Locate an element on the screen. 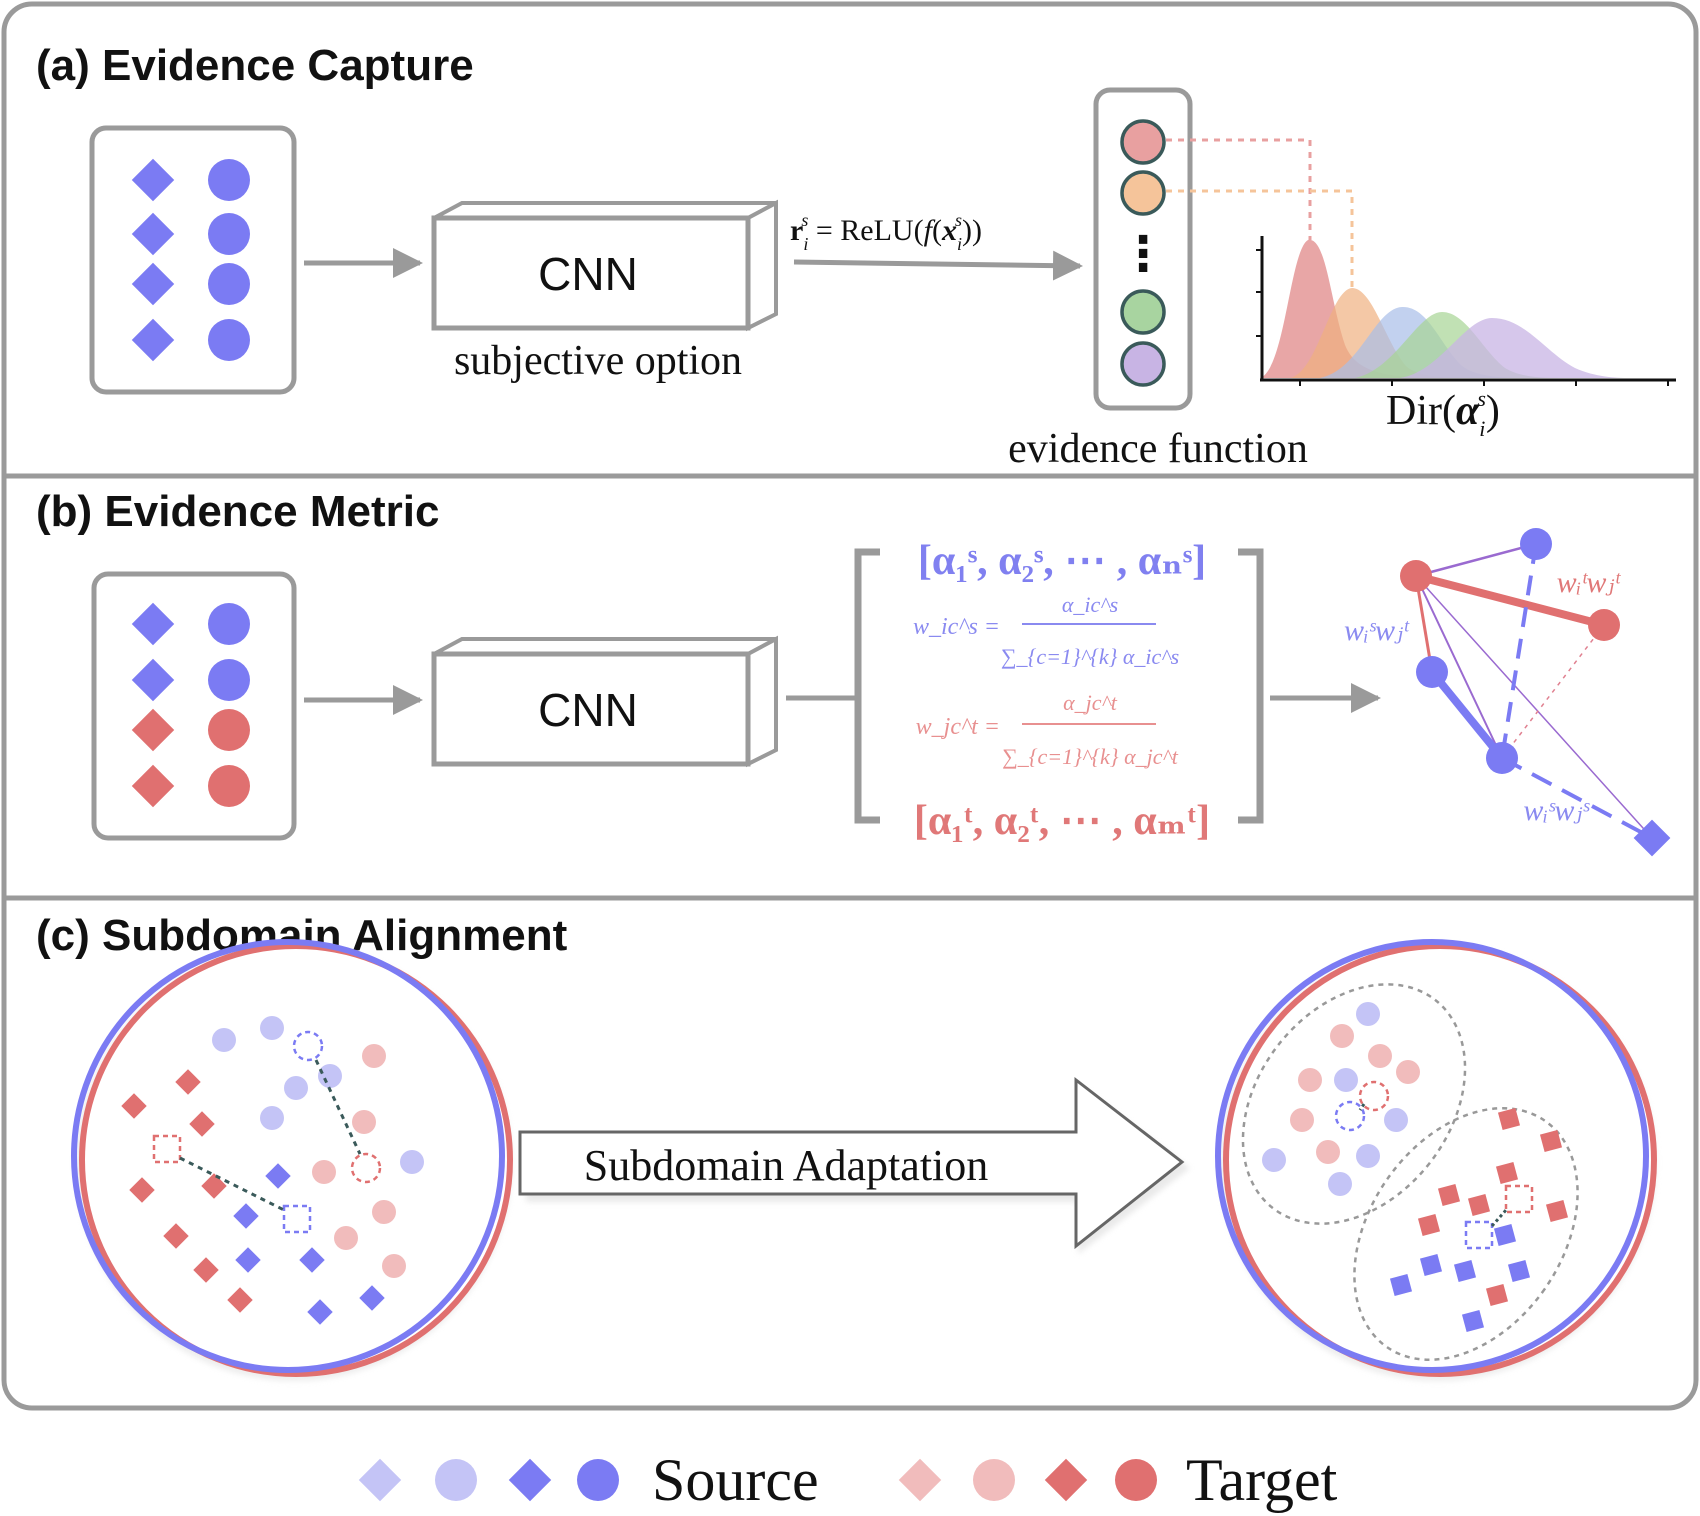 The image size is (1700, 1516). legend-source-label: Source is located at coordinates (735, 1480).